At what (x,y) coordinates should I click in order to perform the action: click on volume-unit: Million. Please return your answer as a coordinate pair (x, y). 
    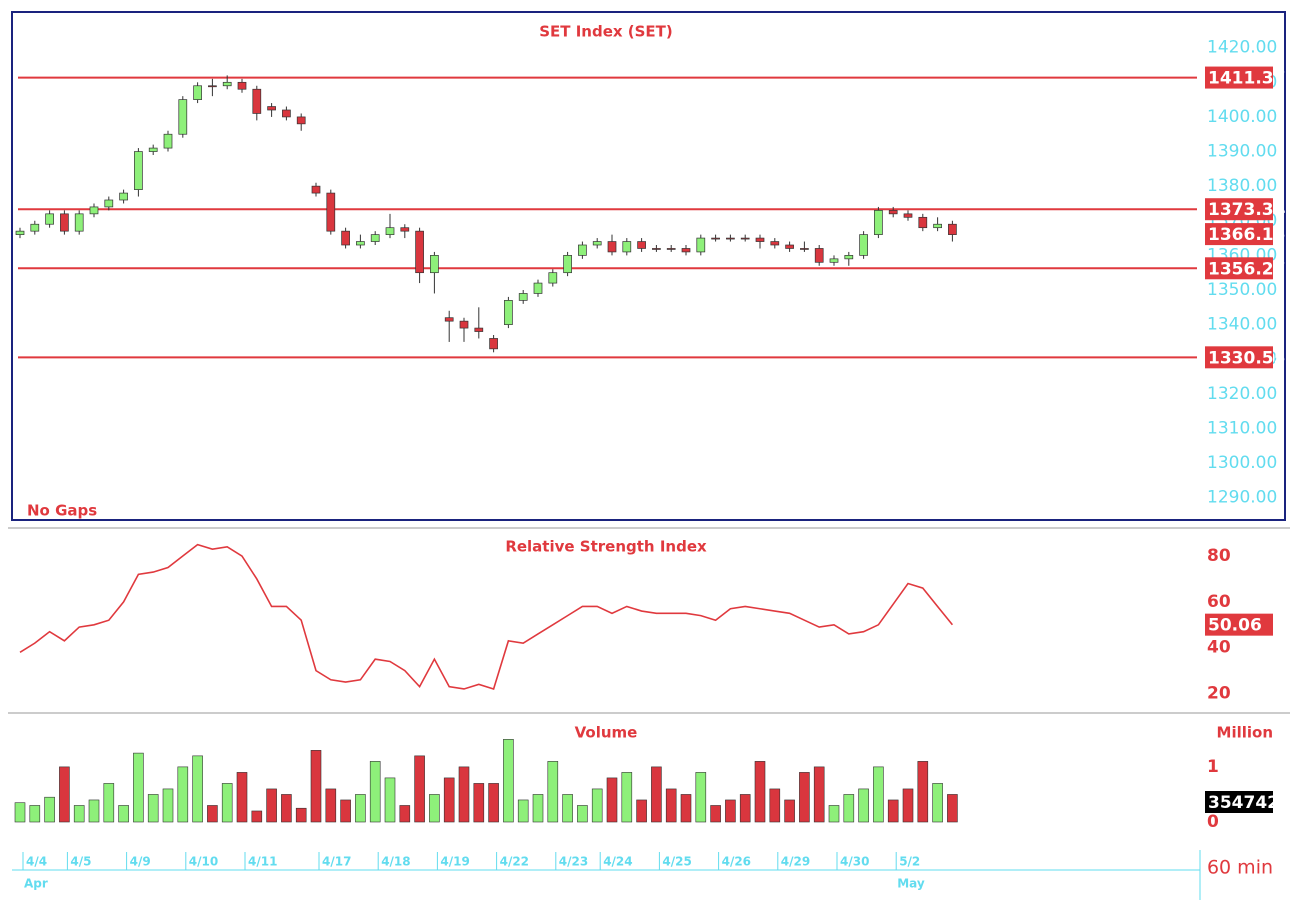
    Looking at the image, I should click on (1245, 733).